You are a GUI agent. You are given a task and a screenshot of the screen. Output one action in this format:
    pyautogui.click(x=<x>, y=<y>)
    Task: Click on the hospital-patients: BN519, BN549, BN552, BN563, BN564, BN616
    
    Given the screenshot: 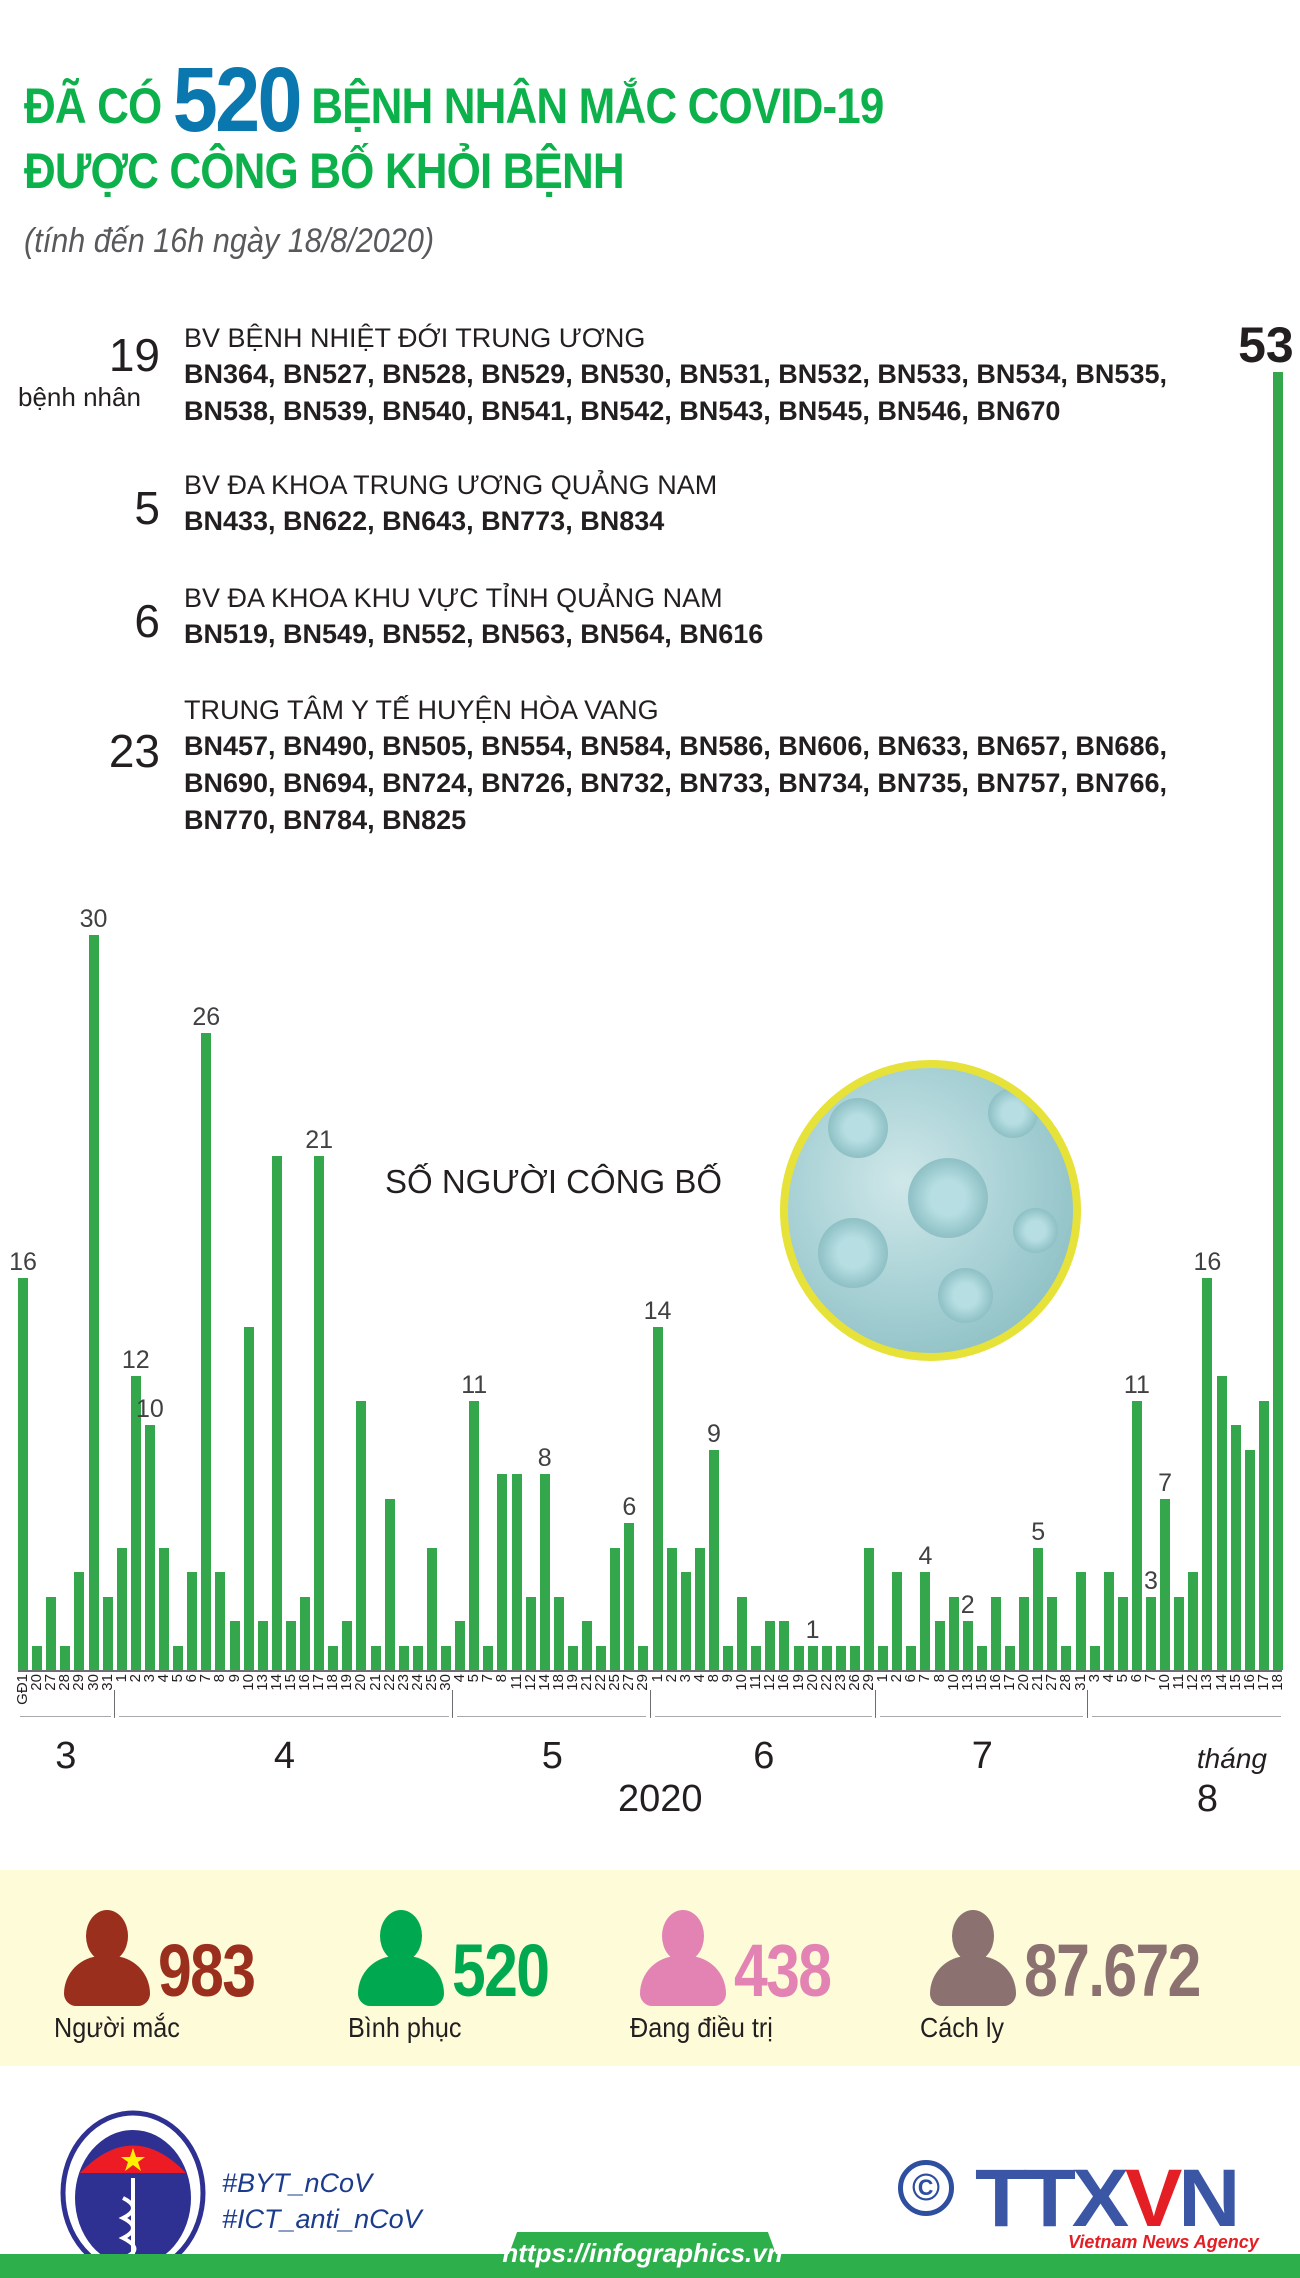 What is the action you would take?
    pyautogui.click(x=474, y=634)
    